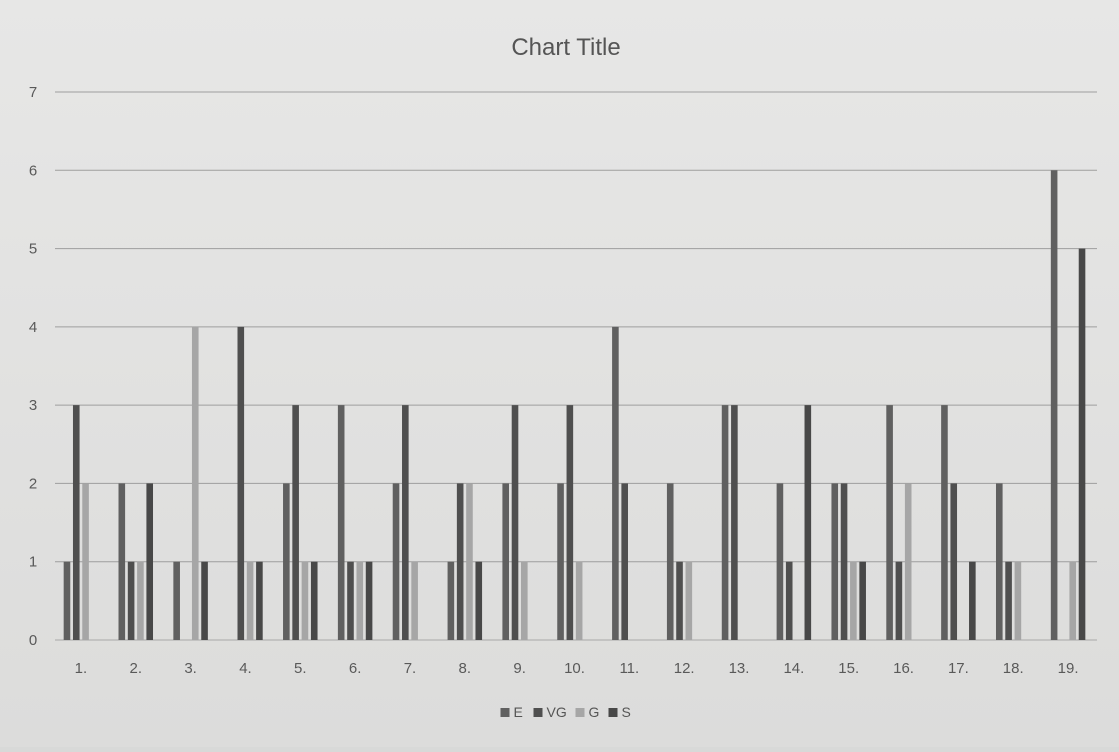 This screenshot has height=752, width=1119. I want to click on y-tick-label: 1, so click(33, 562).